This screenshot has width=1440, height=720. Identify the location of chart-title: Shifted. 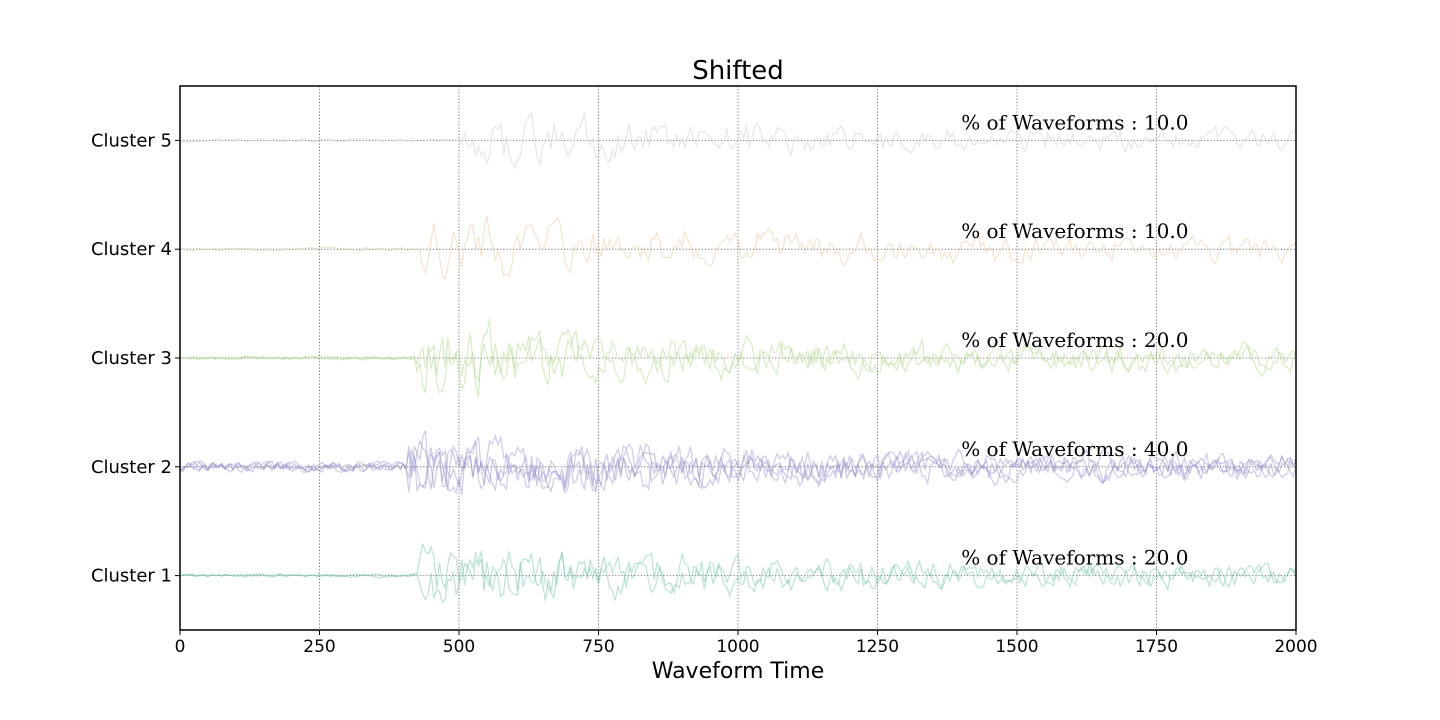
(738, 71).